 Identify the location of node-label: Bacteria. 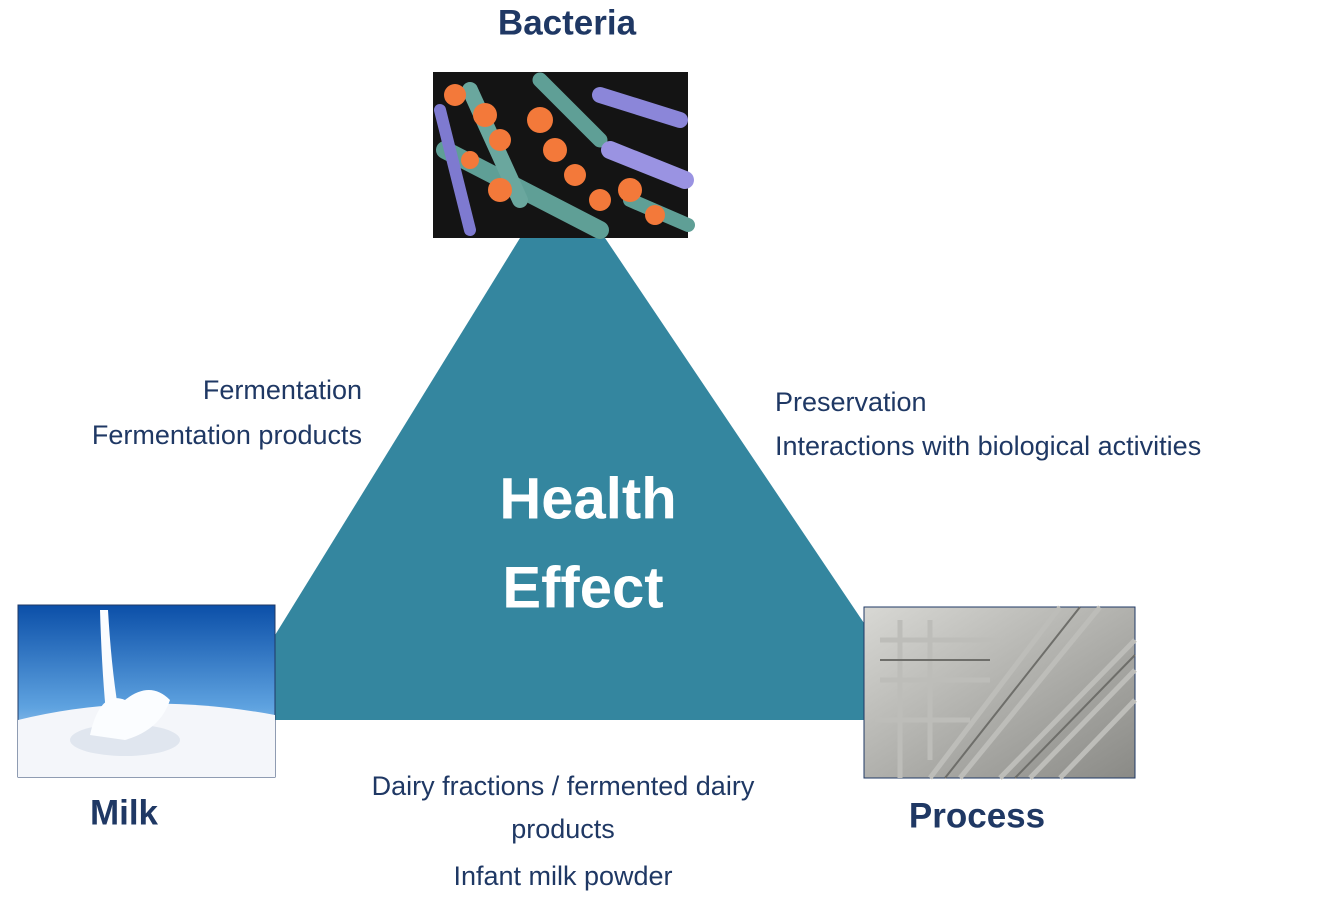
(567, 22).